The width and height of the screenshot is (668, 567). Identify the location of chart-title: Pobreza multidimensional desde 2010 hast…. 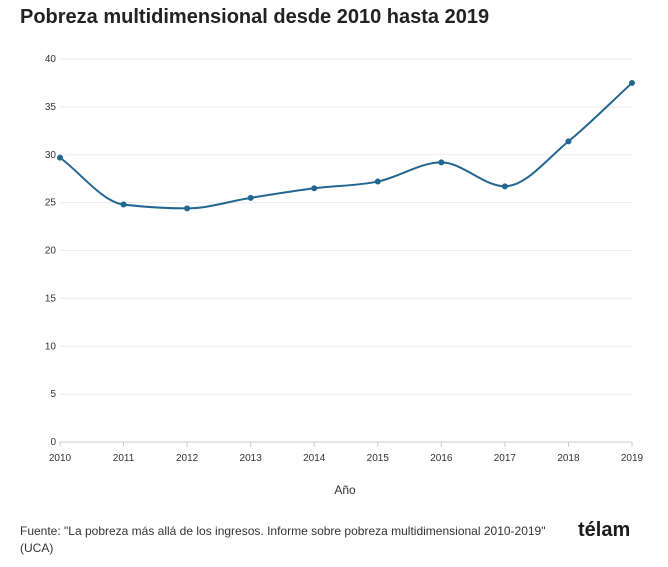
(255, 17).